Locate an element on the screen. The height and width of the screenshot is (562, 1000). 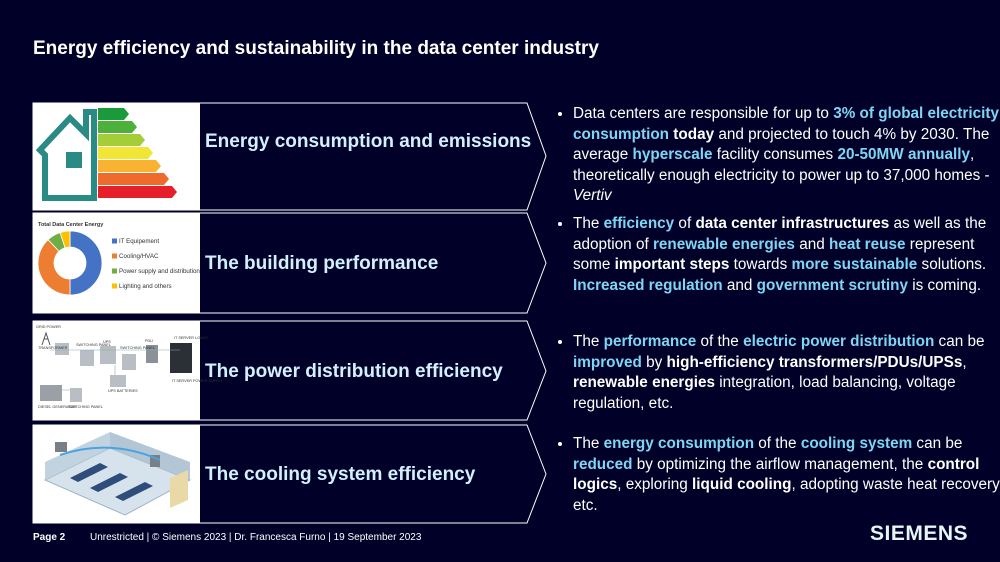
legend-label: Lighting and others is located at coordinates (145, 286).